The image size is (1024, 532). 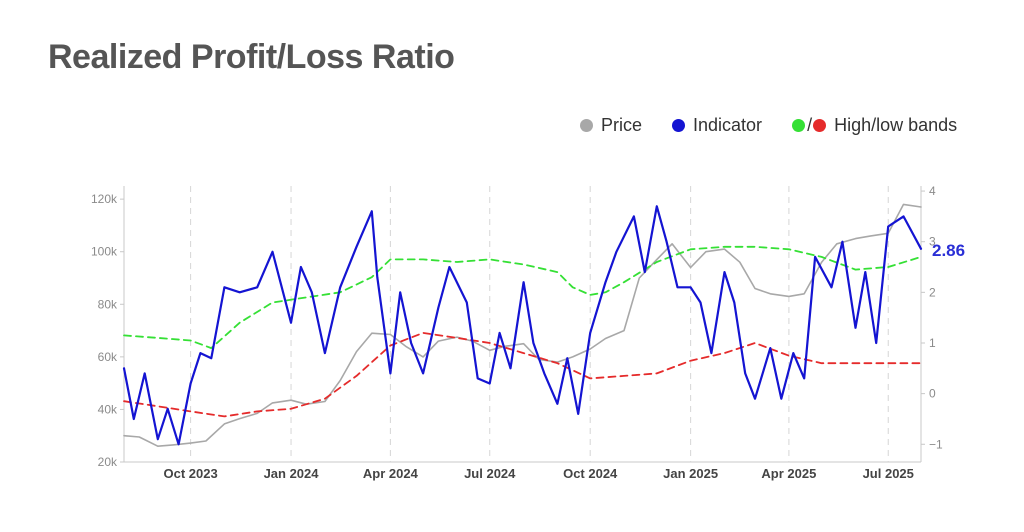 What do you see at coordinates (391, 473) in the screenshot?
I see `x-tick-label: Apr 2024` at bounding box center [391, 473].